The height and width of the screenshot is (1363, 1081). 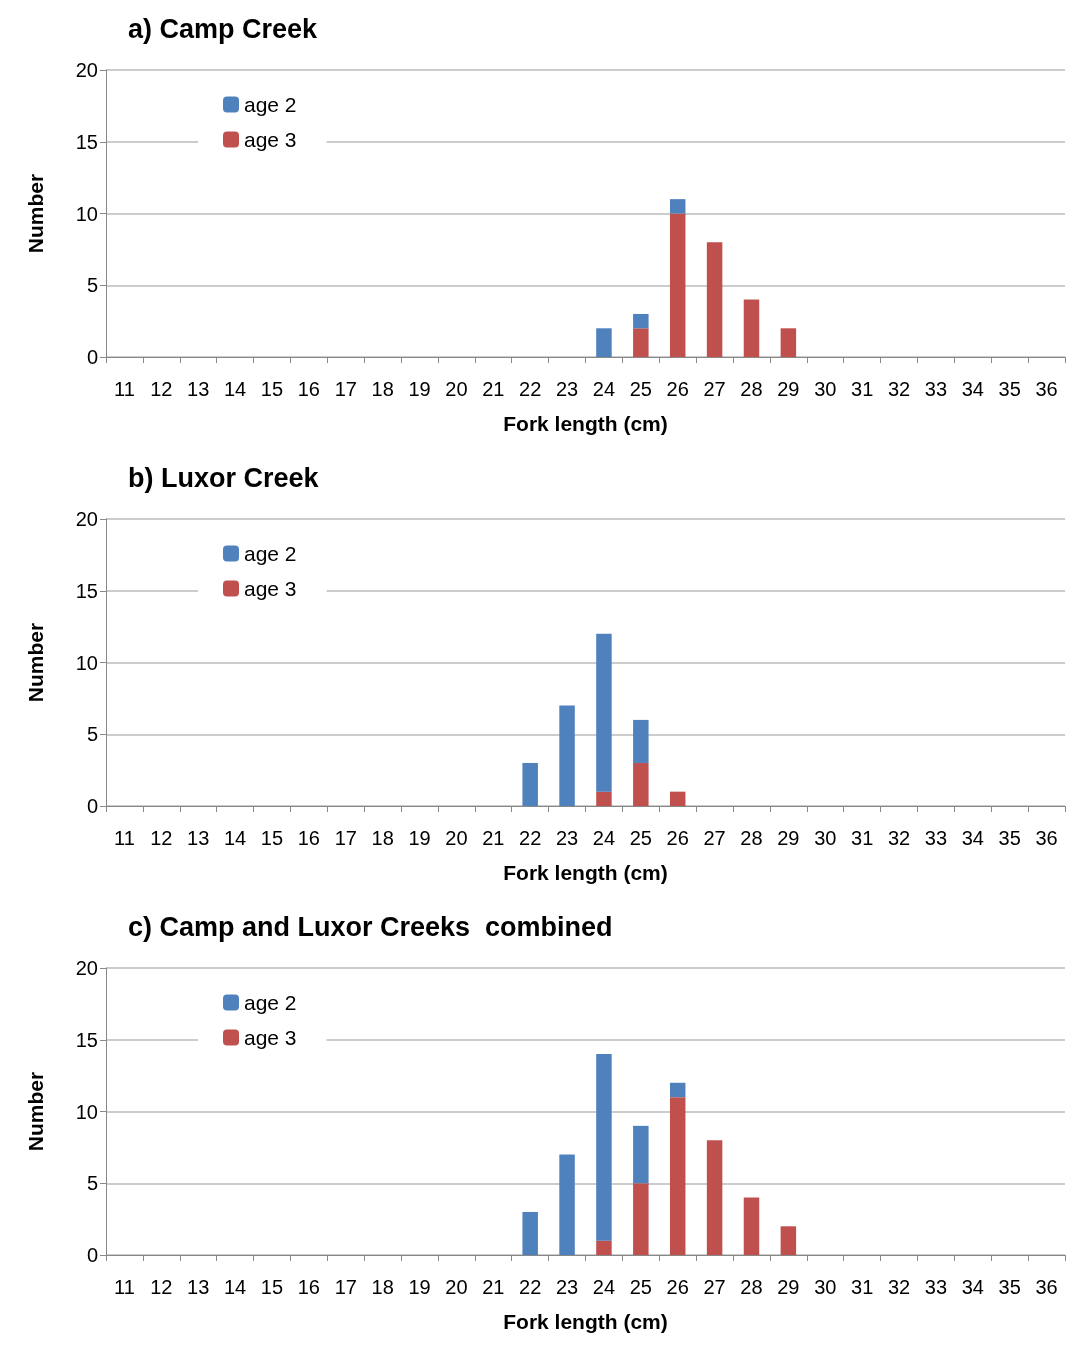 What do you see at coordinates (567, 838) in the screenshot?
I see `x-tick-label: 23` at bounding box center [567, 838].